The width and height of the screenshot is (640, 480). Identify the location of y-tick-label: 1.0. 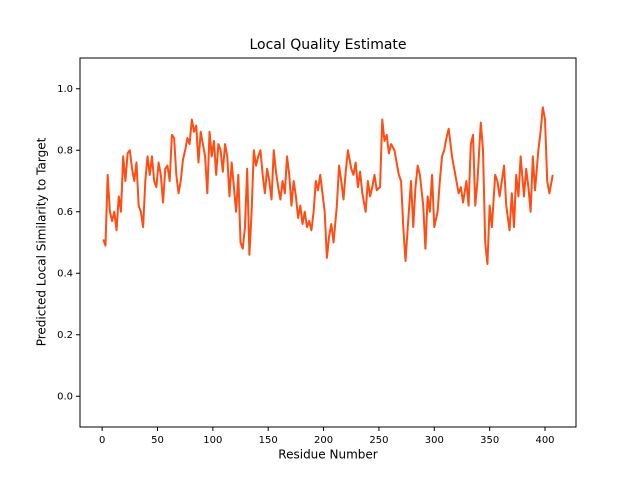
(65, 89).